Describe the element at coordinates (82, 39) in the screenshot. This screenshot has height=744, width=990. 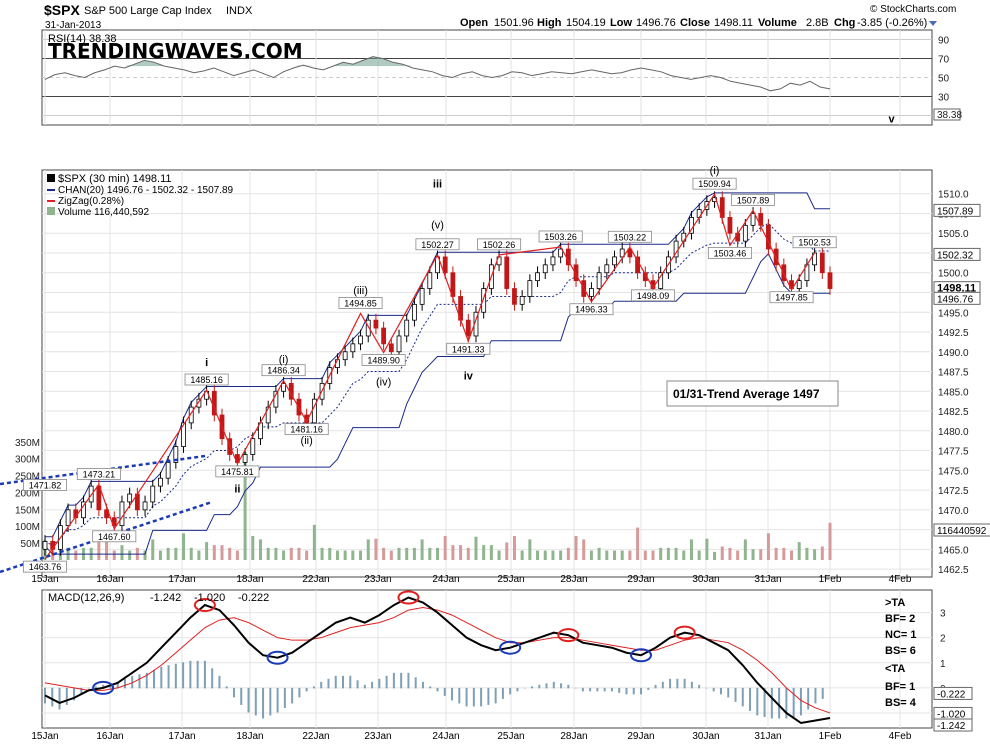
I see `rsi-legend: RSI(14) 38.38` at that location.